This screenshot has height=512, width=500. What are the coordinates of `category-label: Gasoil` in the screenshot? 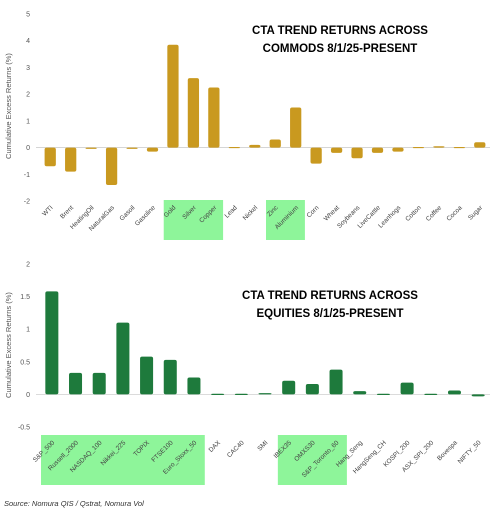 It's located at (127, 213).